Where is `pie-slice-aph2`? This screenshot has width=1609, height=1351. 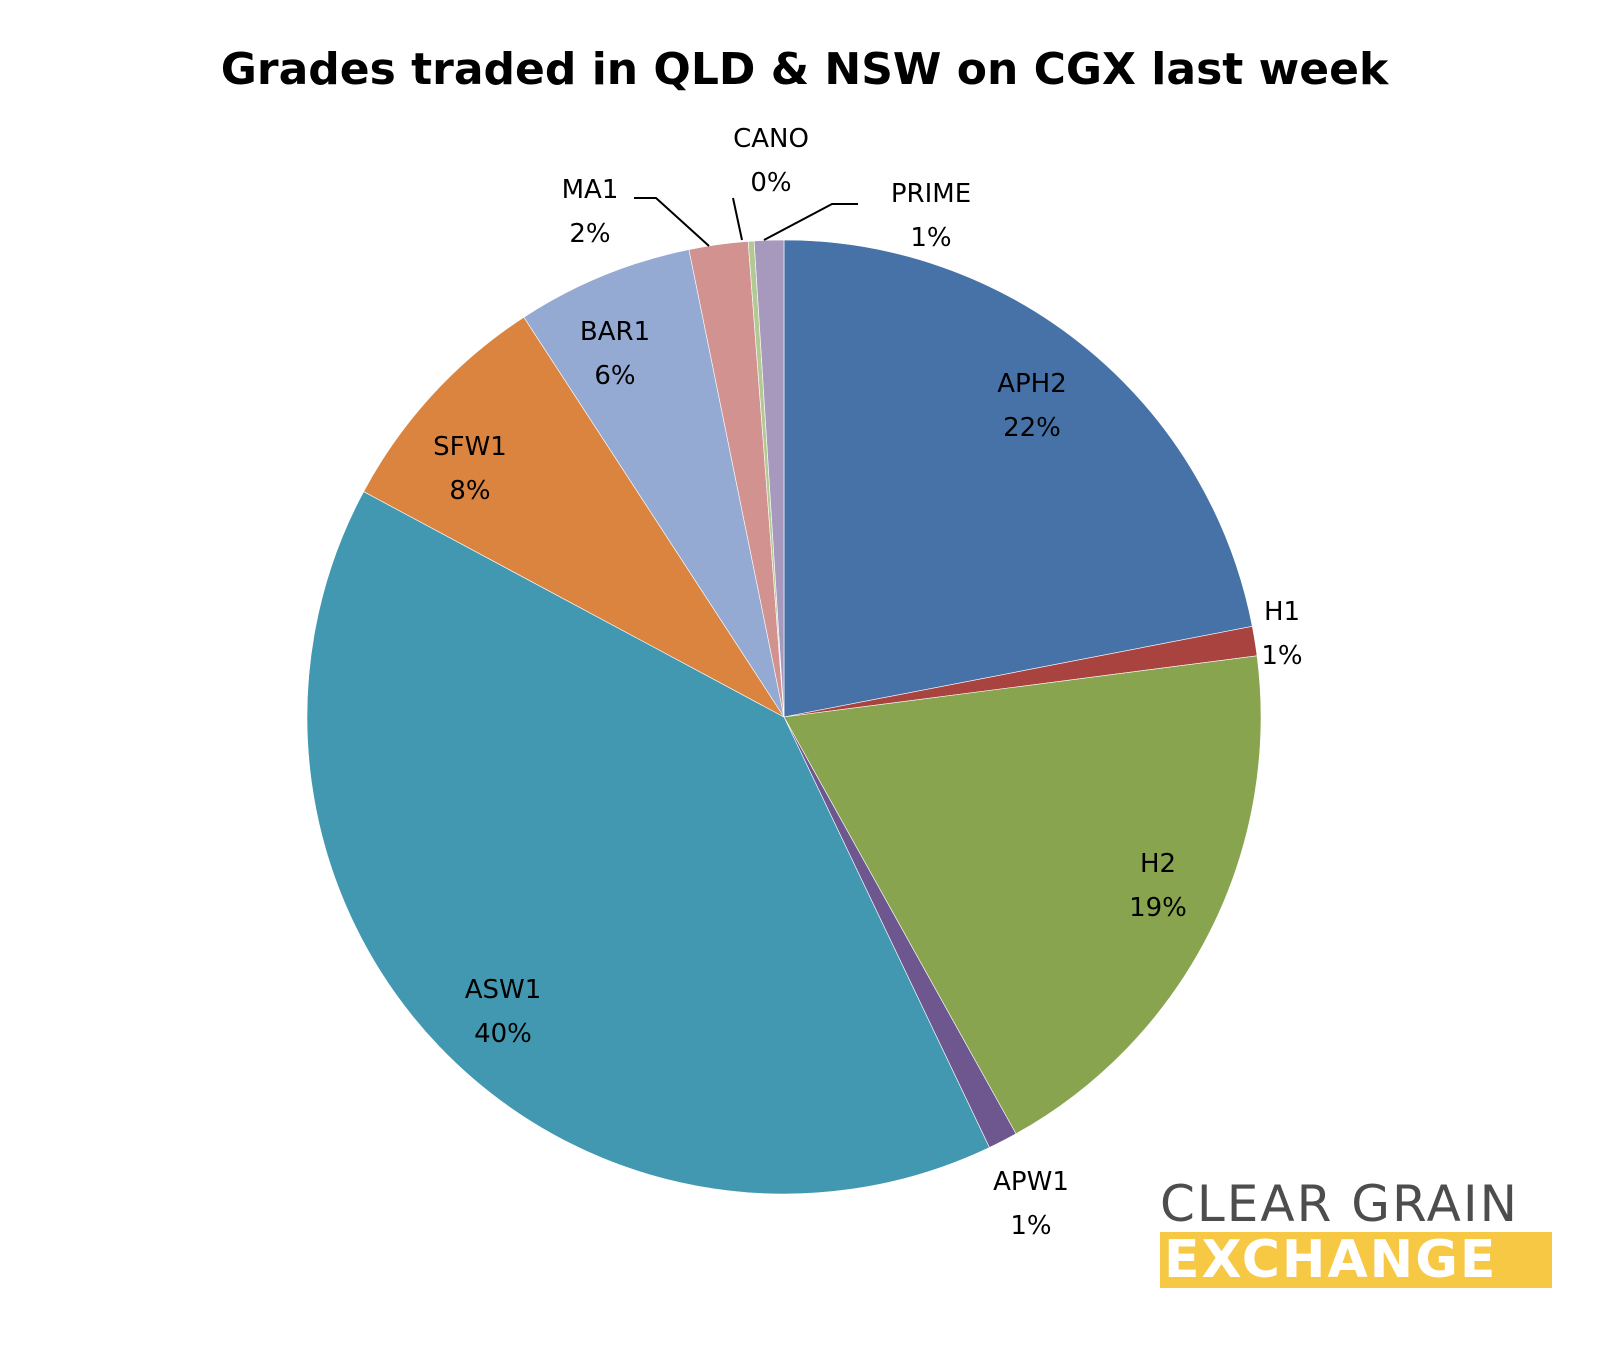 pie-slice-aph2 is located at coordinates (1018, 478).